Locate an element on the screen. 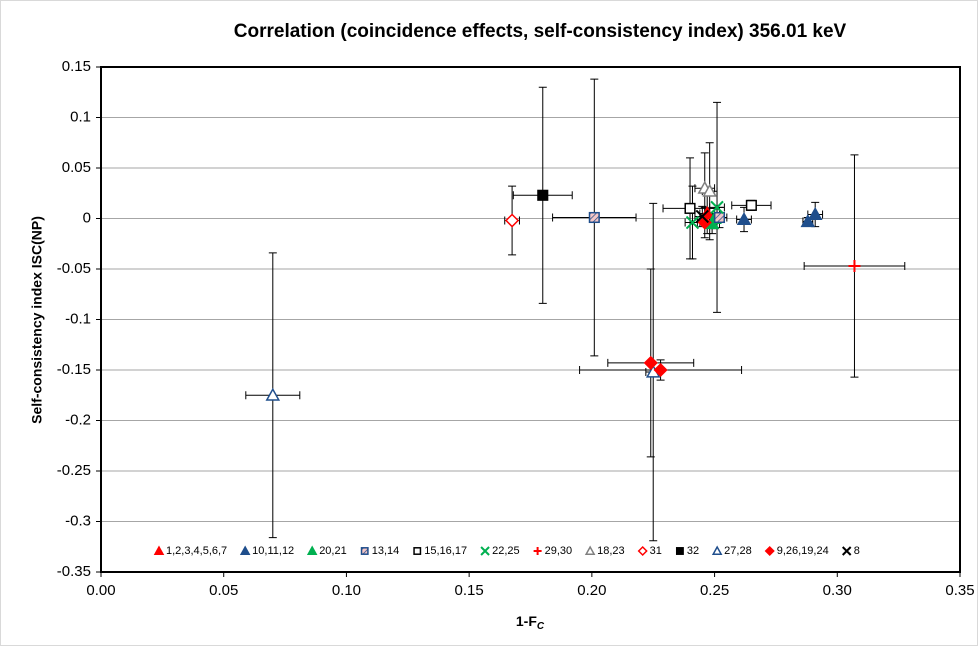 The height and width of the screenshot is (646, 979). x-tick-label: 0.10 is located at coordinates (346, 590).